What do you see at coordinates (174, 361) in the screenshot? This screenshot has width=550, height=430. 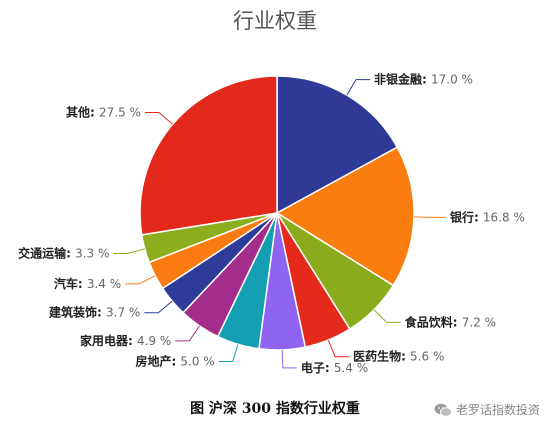 I see `slice-label-5: 房地产: 5.0 %` at bounding box center [174, 361].